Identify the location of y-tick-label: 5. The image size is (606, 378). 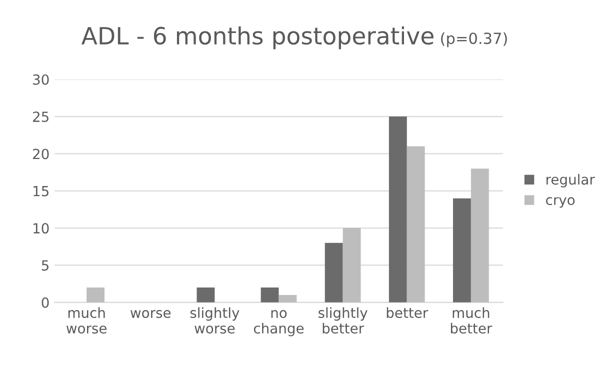
(45, 265).